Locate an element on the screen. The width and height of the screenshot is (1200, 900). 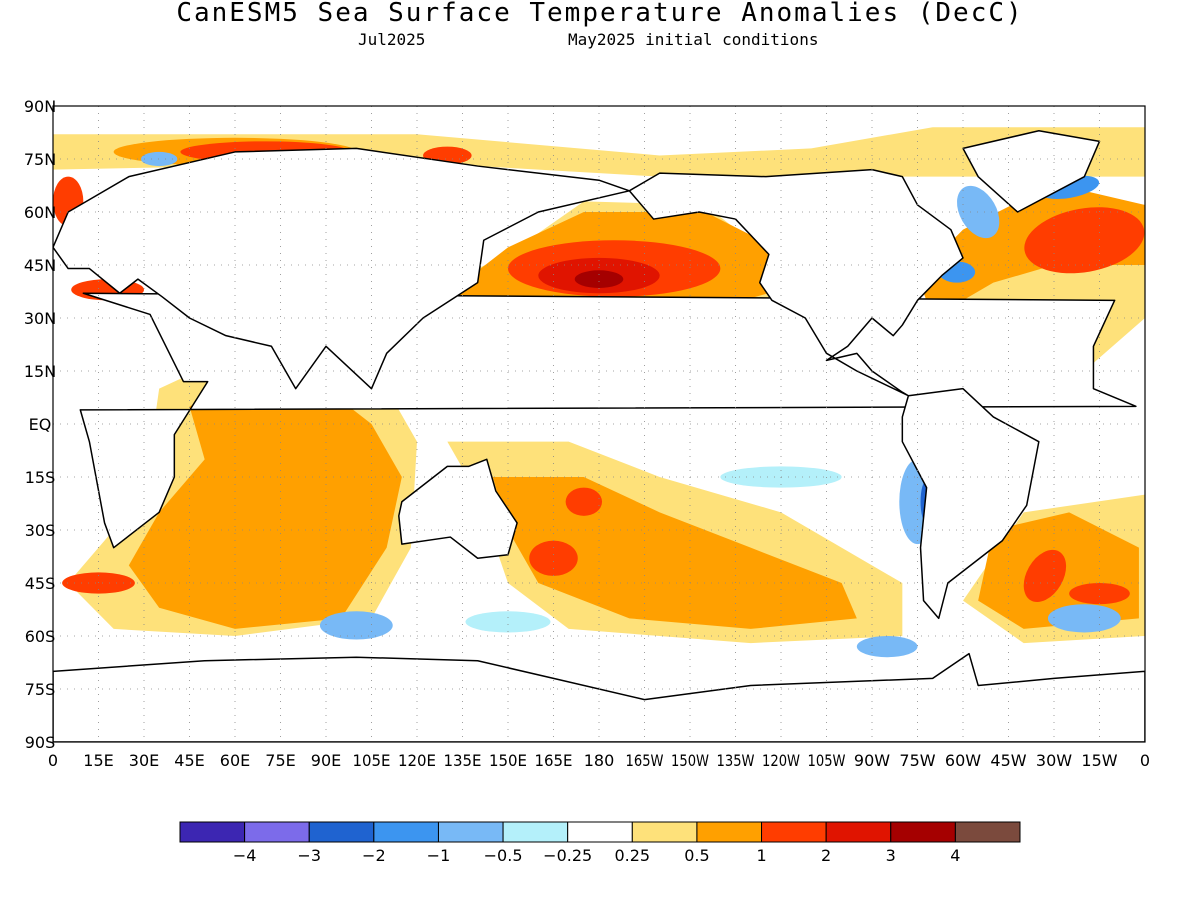
latitude-labels: 90N 75N 60N 45N 30N 15N EQ 15S 30S 45S 60S 75S 90S is located at coordinates (40, 424).